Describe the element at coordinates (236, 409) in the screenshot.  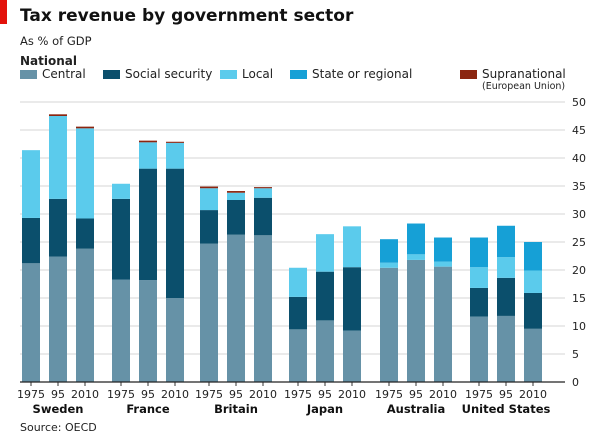
I see `country-label: Britain` at that location.